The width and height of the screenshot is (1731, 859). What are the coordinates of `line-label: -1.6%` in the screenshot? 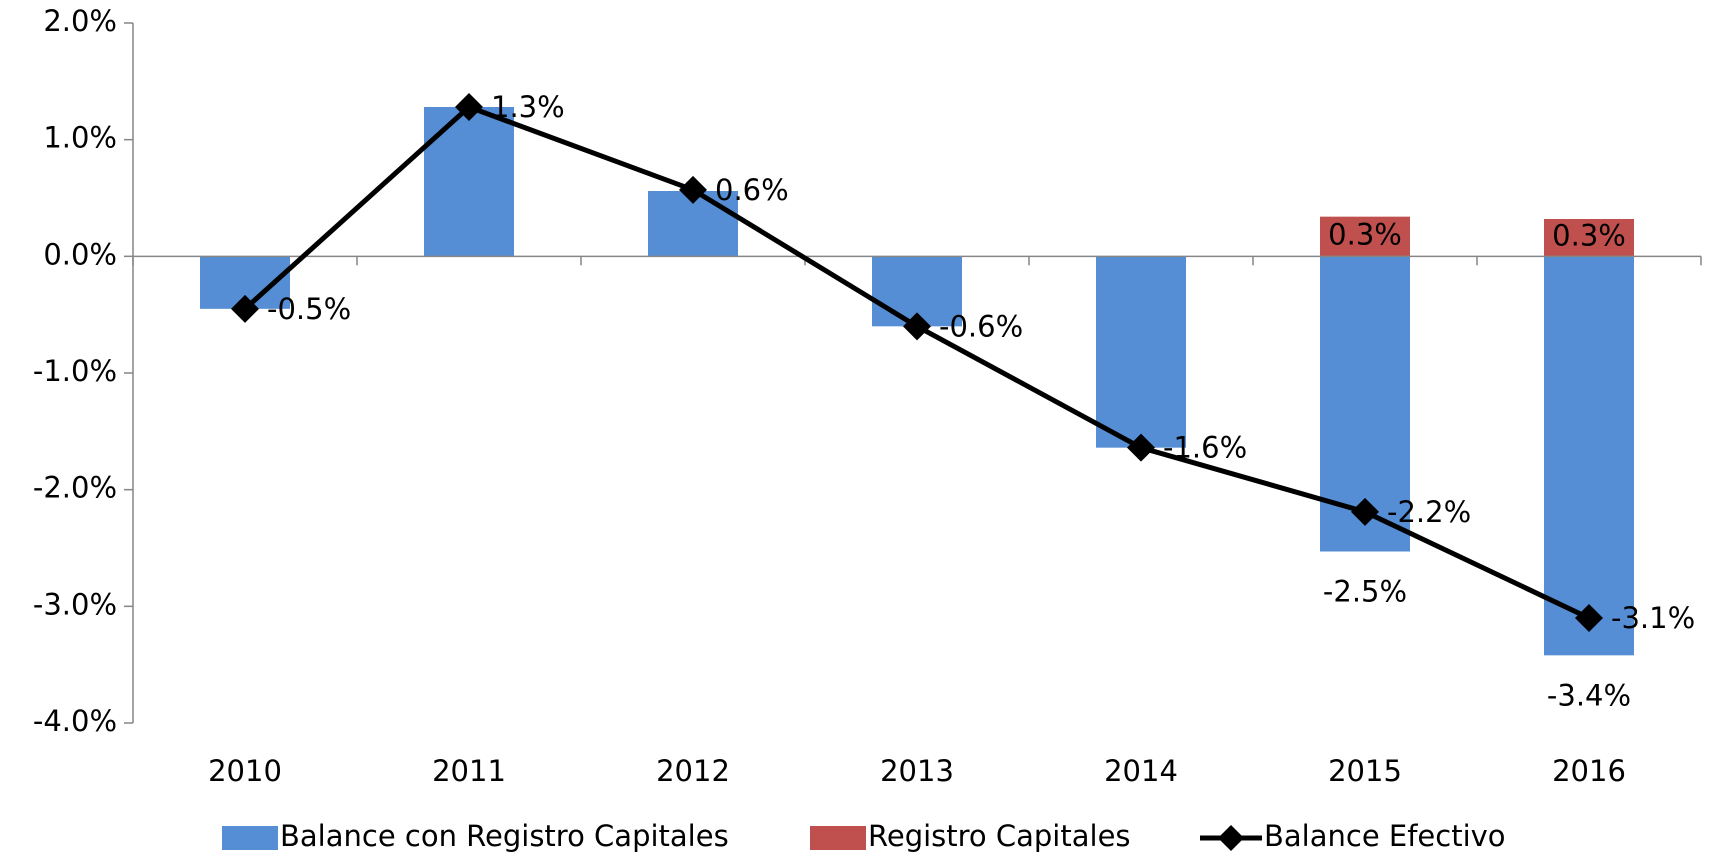 It's located at (1205, 448).